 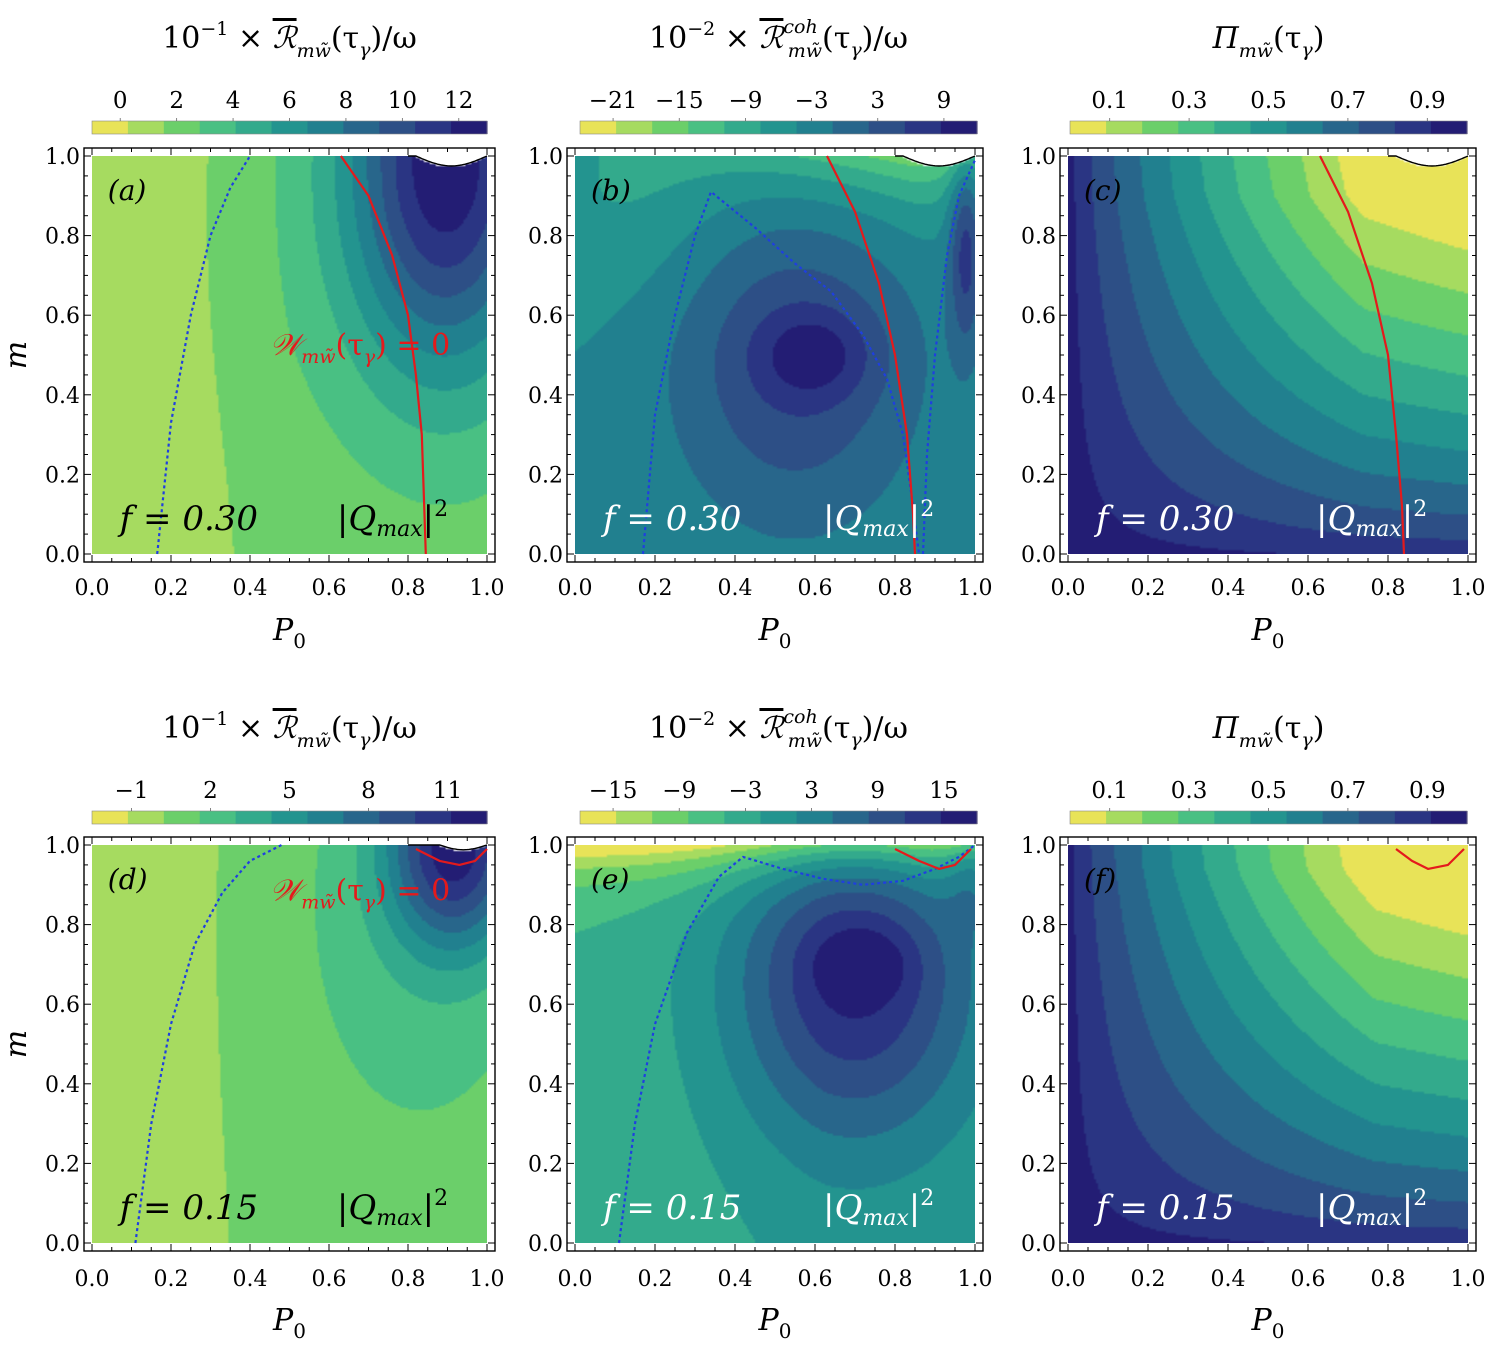 What do you see at coordinates (132, 791) in the screenshot?
I see `colorbar-tick-label: −1` at bounding box center [132, 791].